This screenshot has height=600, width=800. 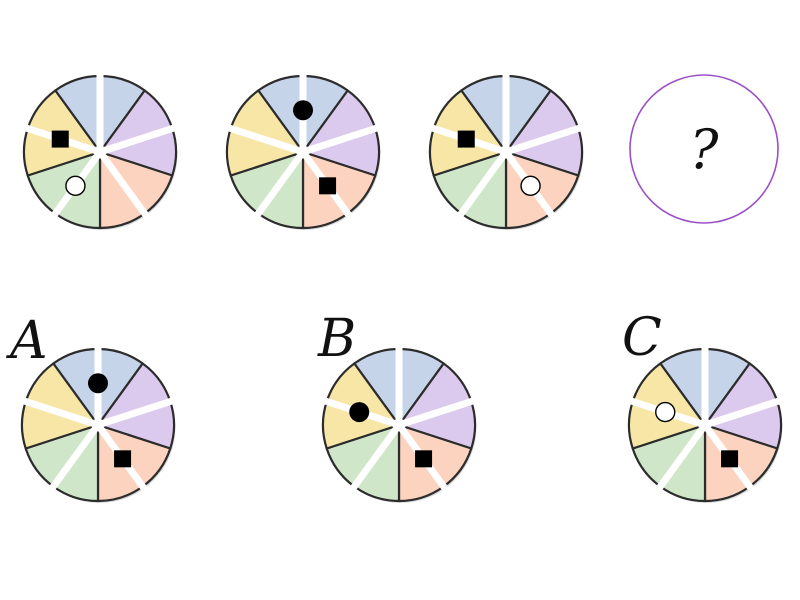 What do you see at coordinates (642, 338) in the screenshot?
I see `option-c-label: C` at bounding box center [642, 338].